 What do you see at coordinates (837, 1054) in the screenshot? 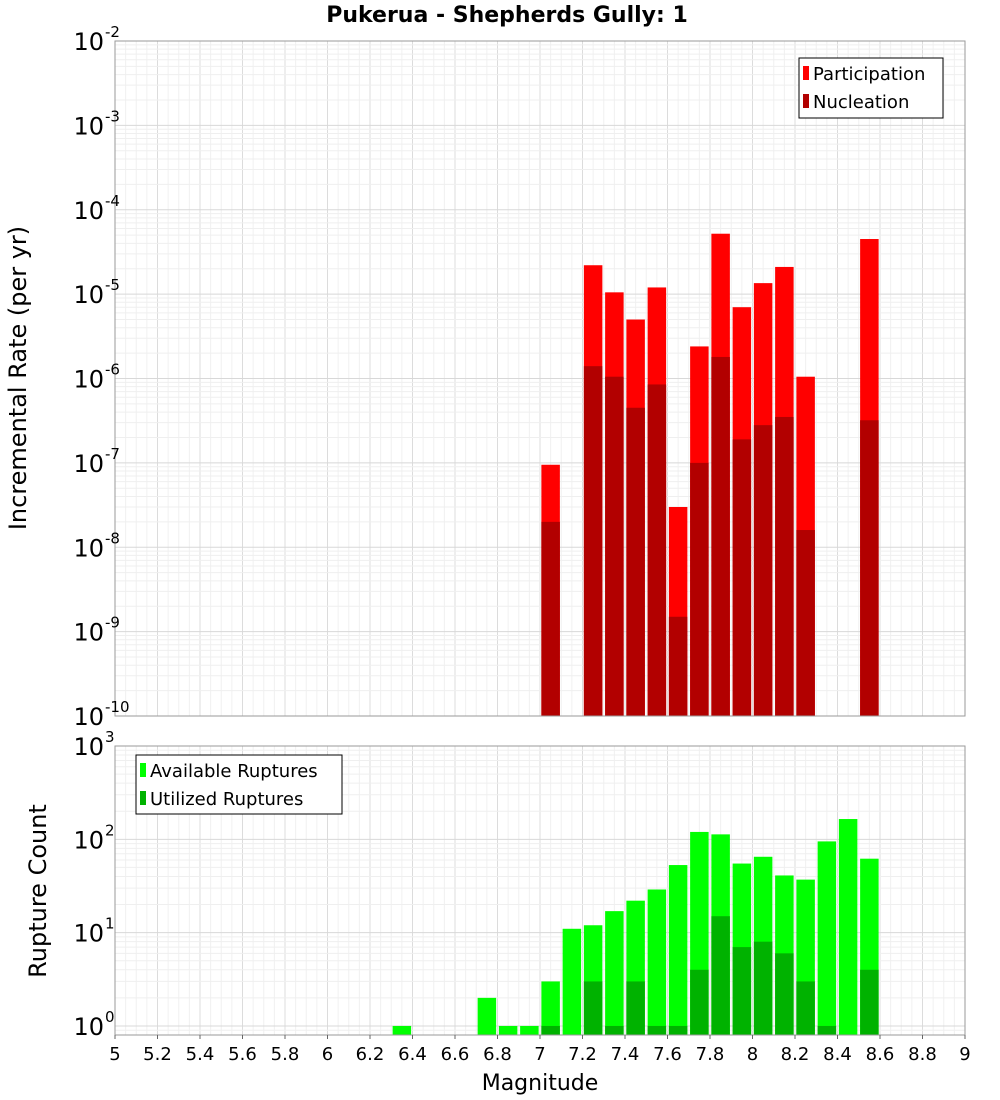
I see `x-tick-label: 8.4` at bounding box center [837, 1054].